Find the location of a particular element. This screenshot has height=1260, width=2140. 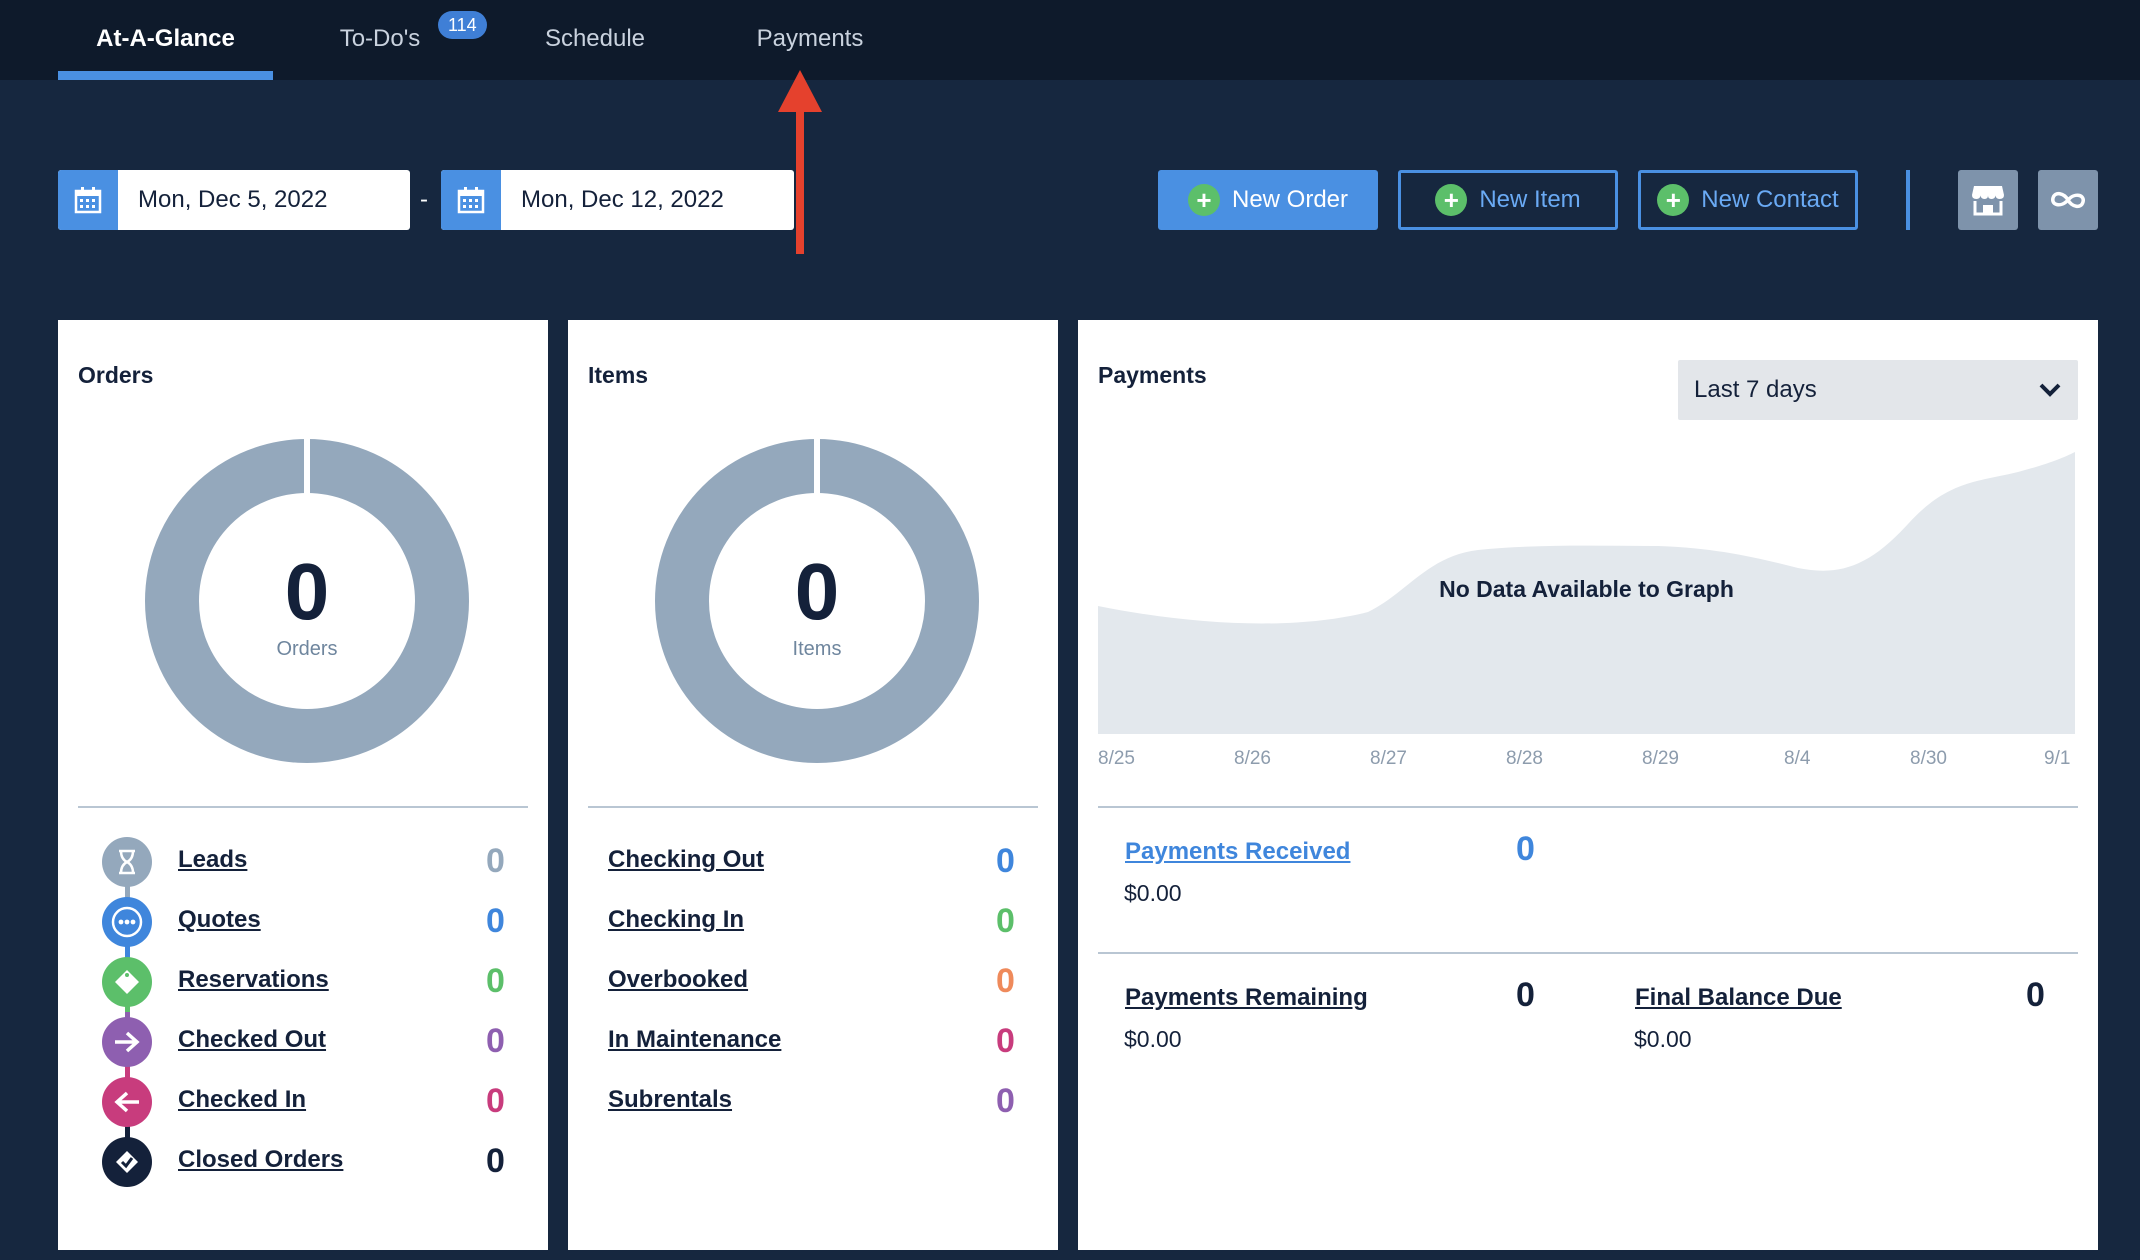

new-order-button: + New Order is located at coordinates (1268, 200).